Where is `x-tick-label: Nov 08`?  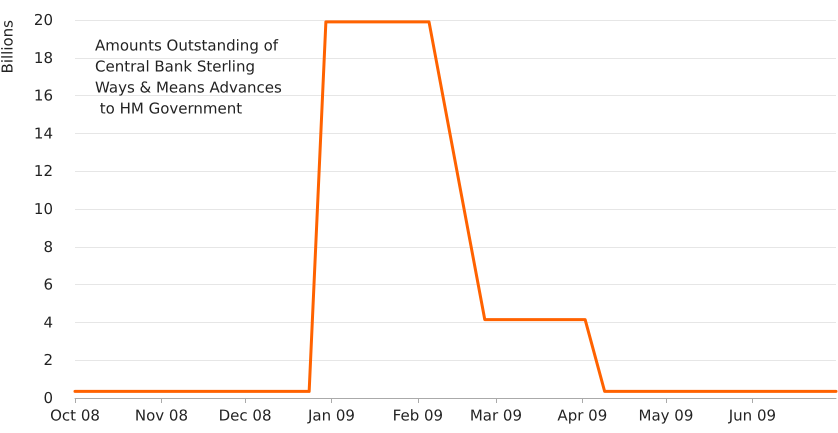
x-tick-label: Nov 08 is located at coordinates (161, 415).